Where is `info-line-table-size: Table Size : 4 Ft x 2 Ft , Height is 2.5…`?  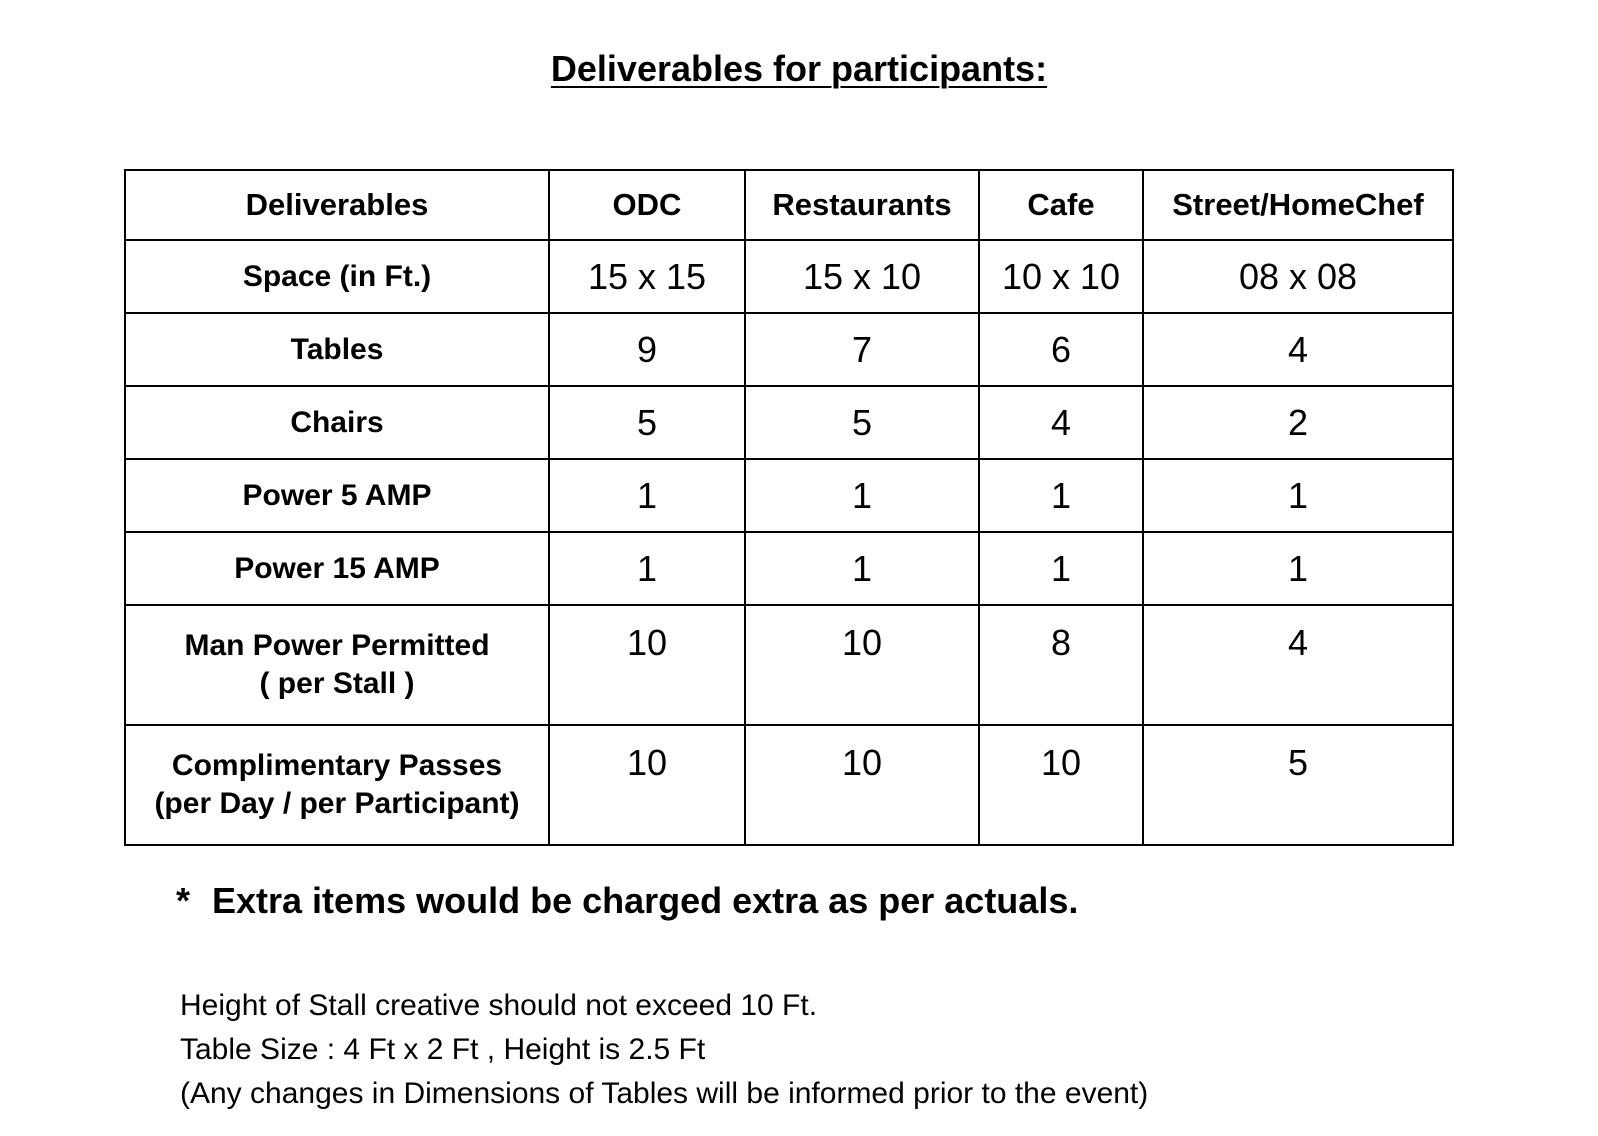
info-line-table-size: Table Size : 4 Ft x 2 Ft , Height is 2.5… is located at coordinates (443, 1049).